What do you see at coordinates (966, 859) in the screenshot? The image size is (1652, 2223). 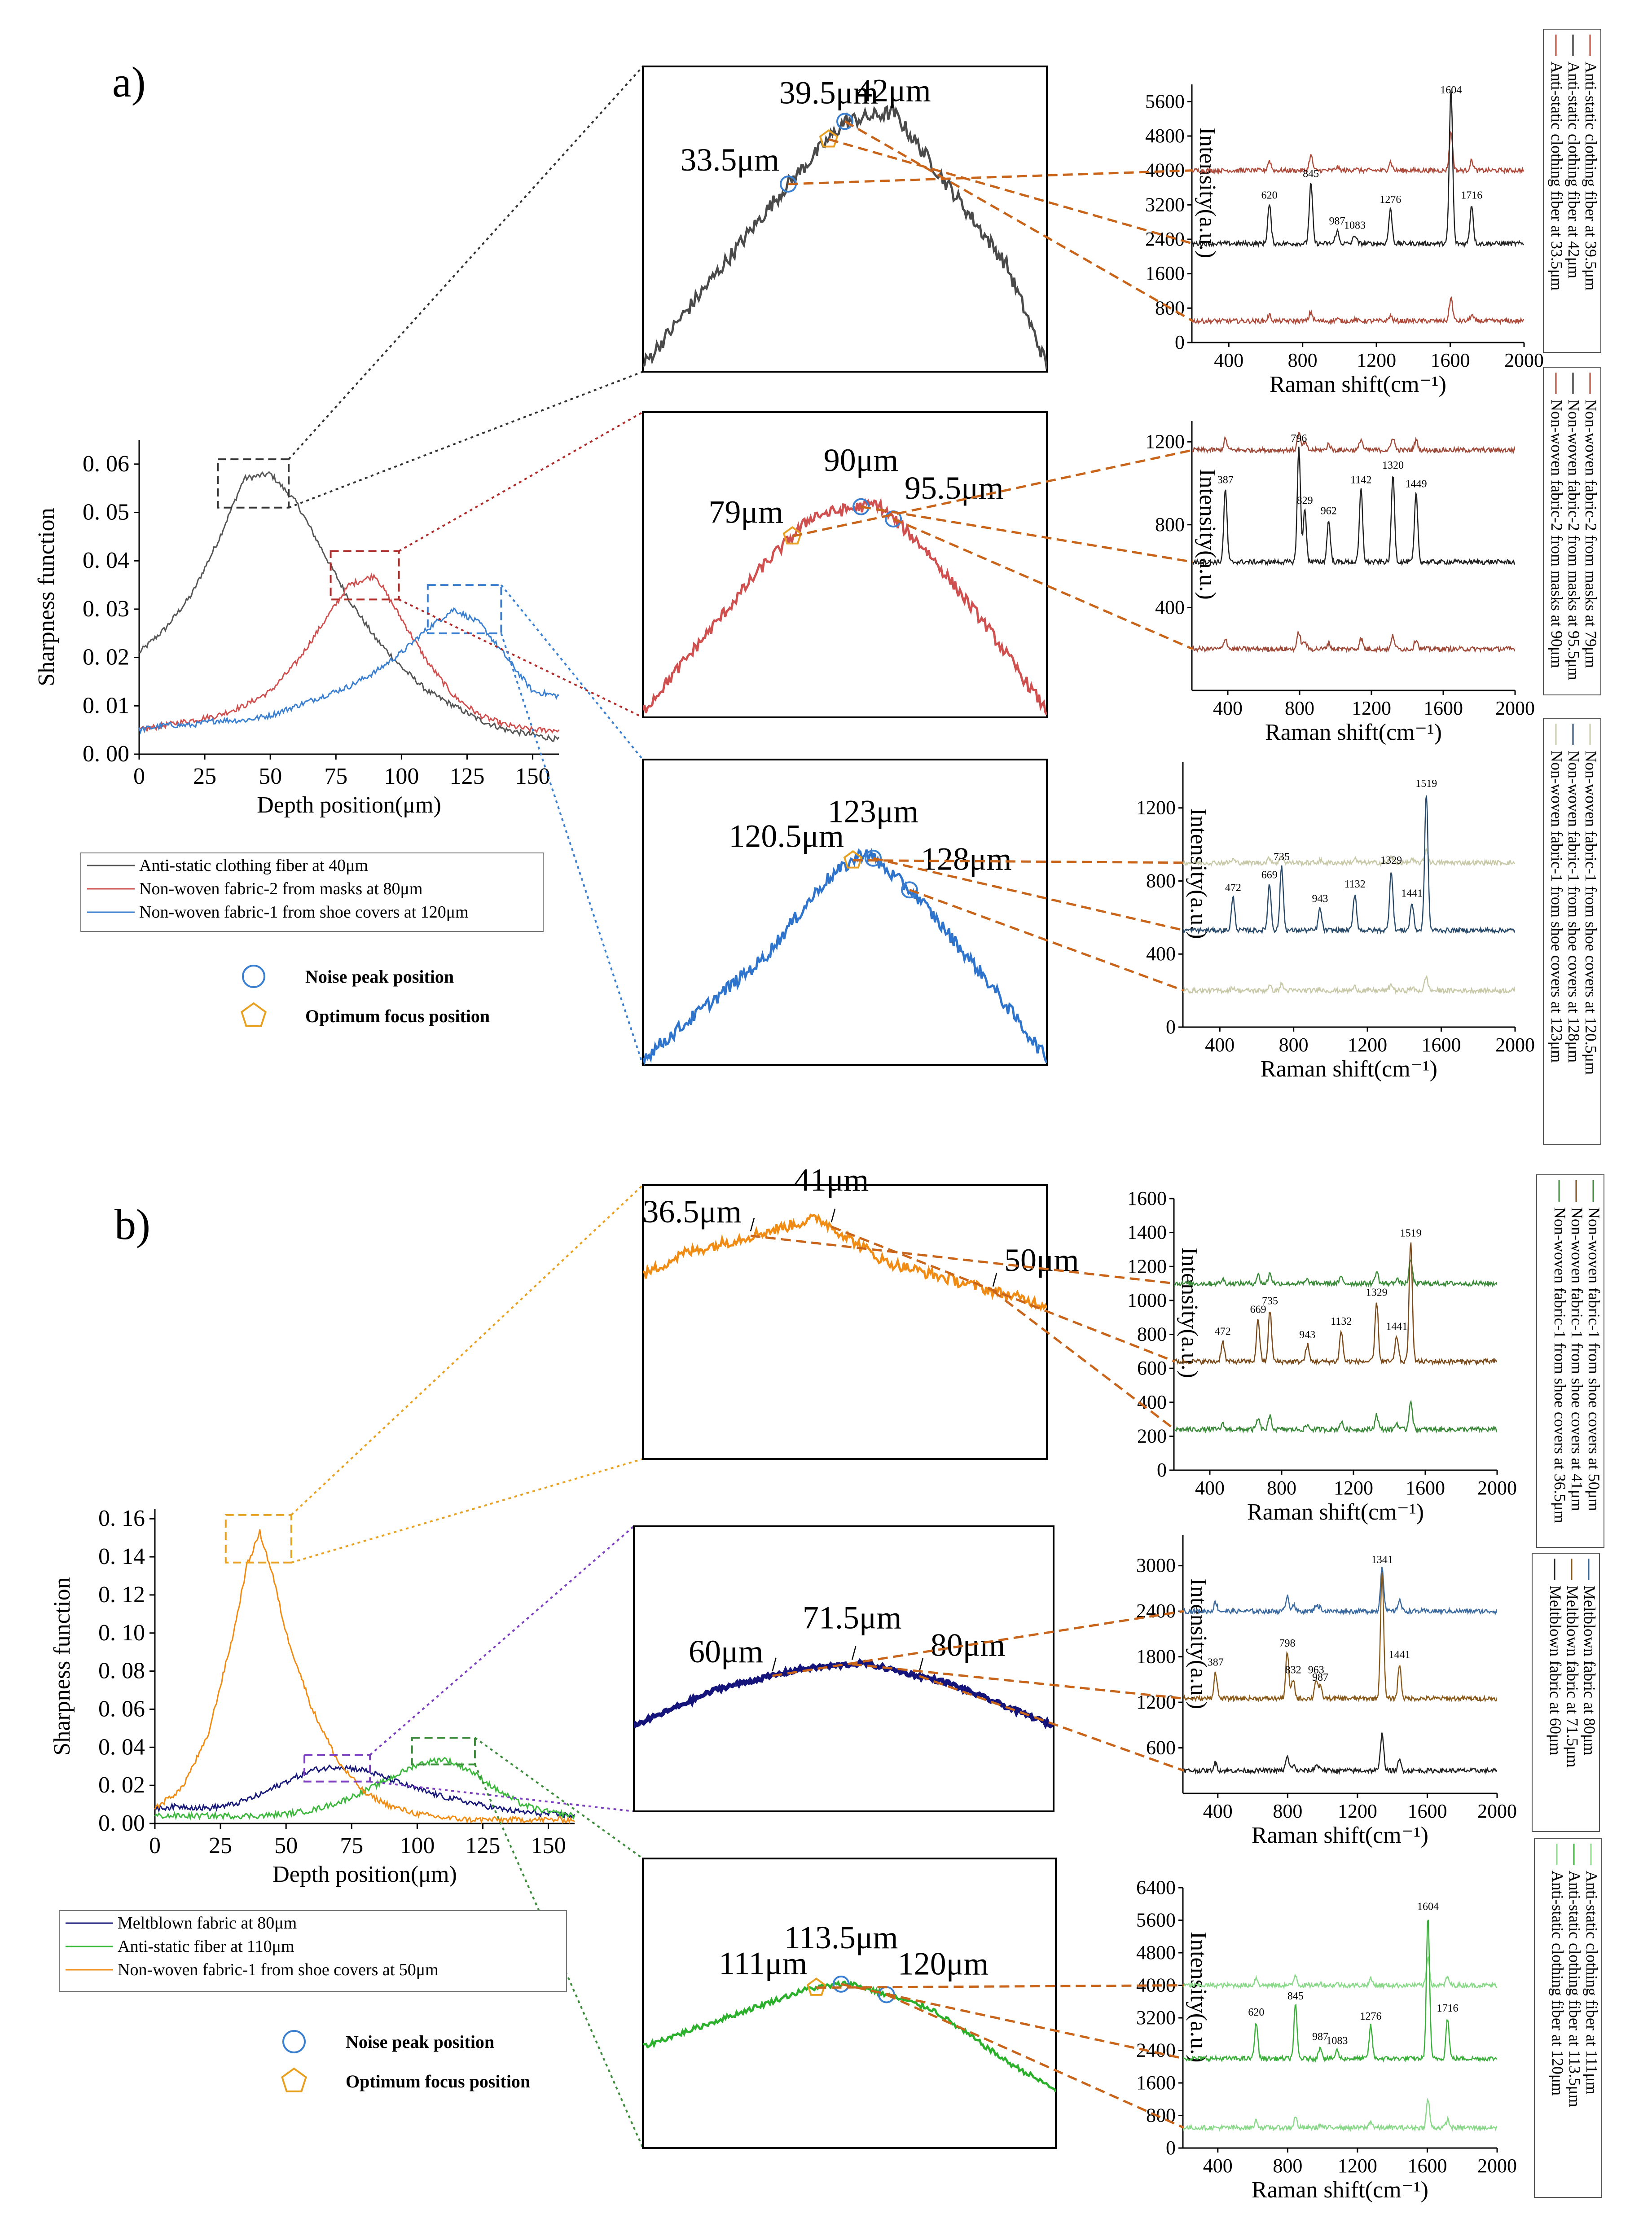 I see `zoom-marker-label: 128μm` at bounding box center [966, 859].